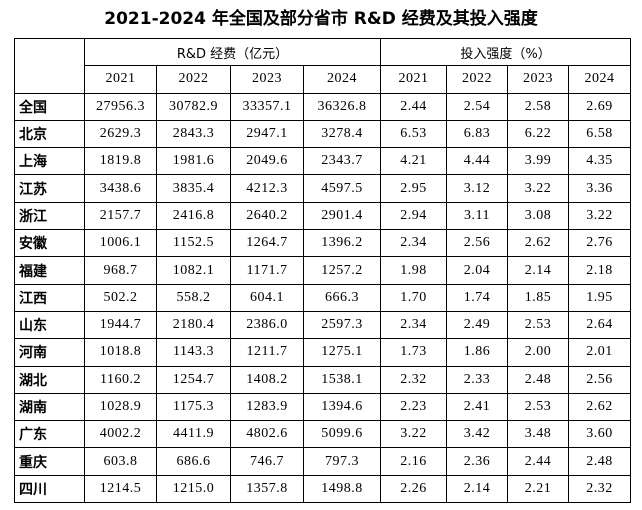 This screenshot has width=642, height=510. What do you see at coordinates (193, 325) in the screenshot?
I see `value-cell: 2180.4` at bounding box center [193, 325].